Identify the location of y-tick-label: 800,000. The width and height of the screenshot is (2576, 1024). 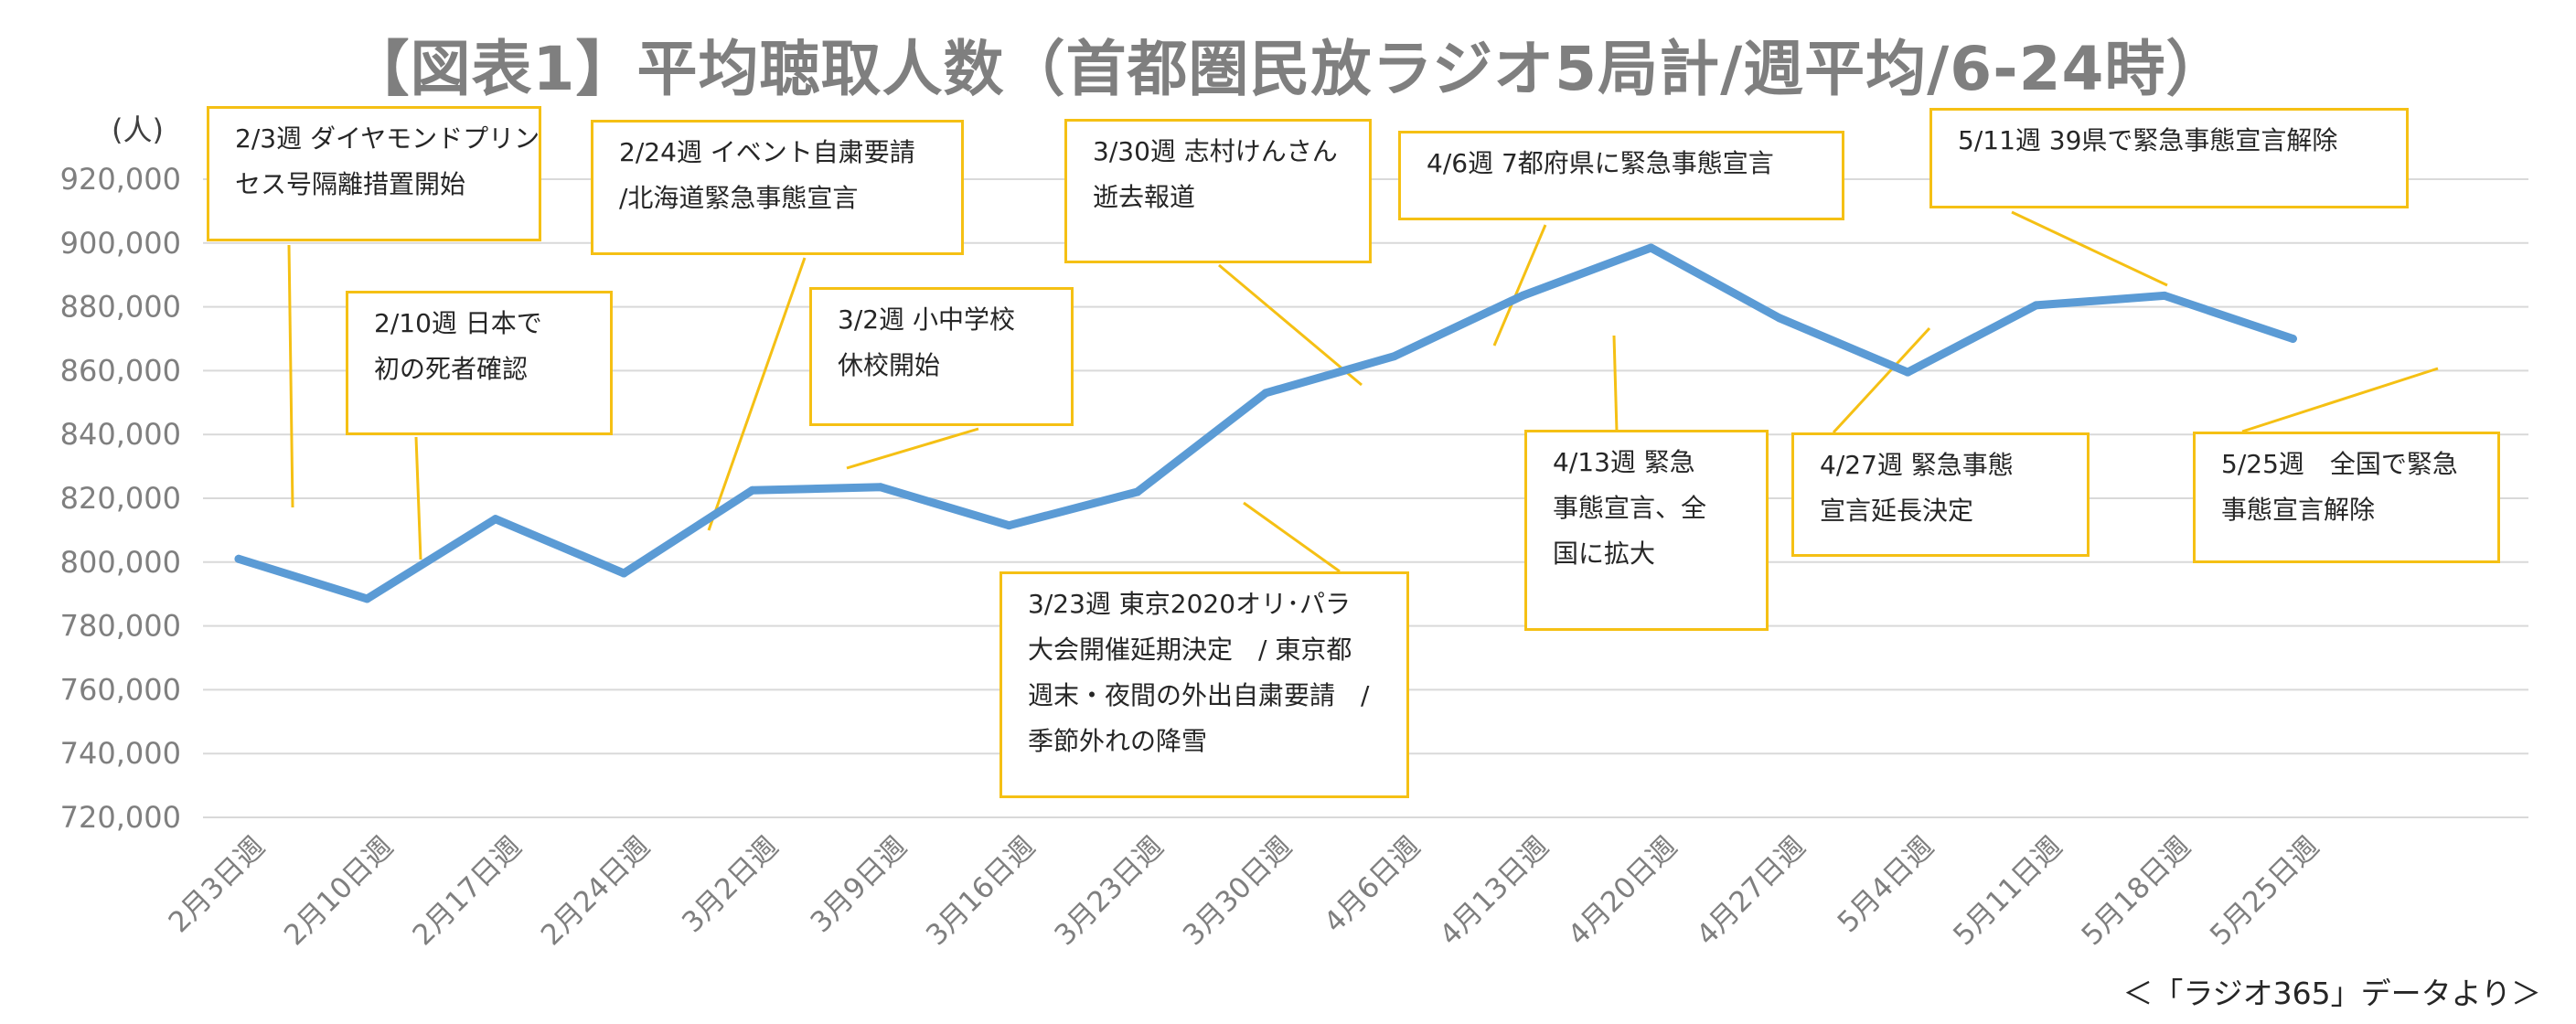
(120, 562).